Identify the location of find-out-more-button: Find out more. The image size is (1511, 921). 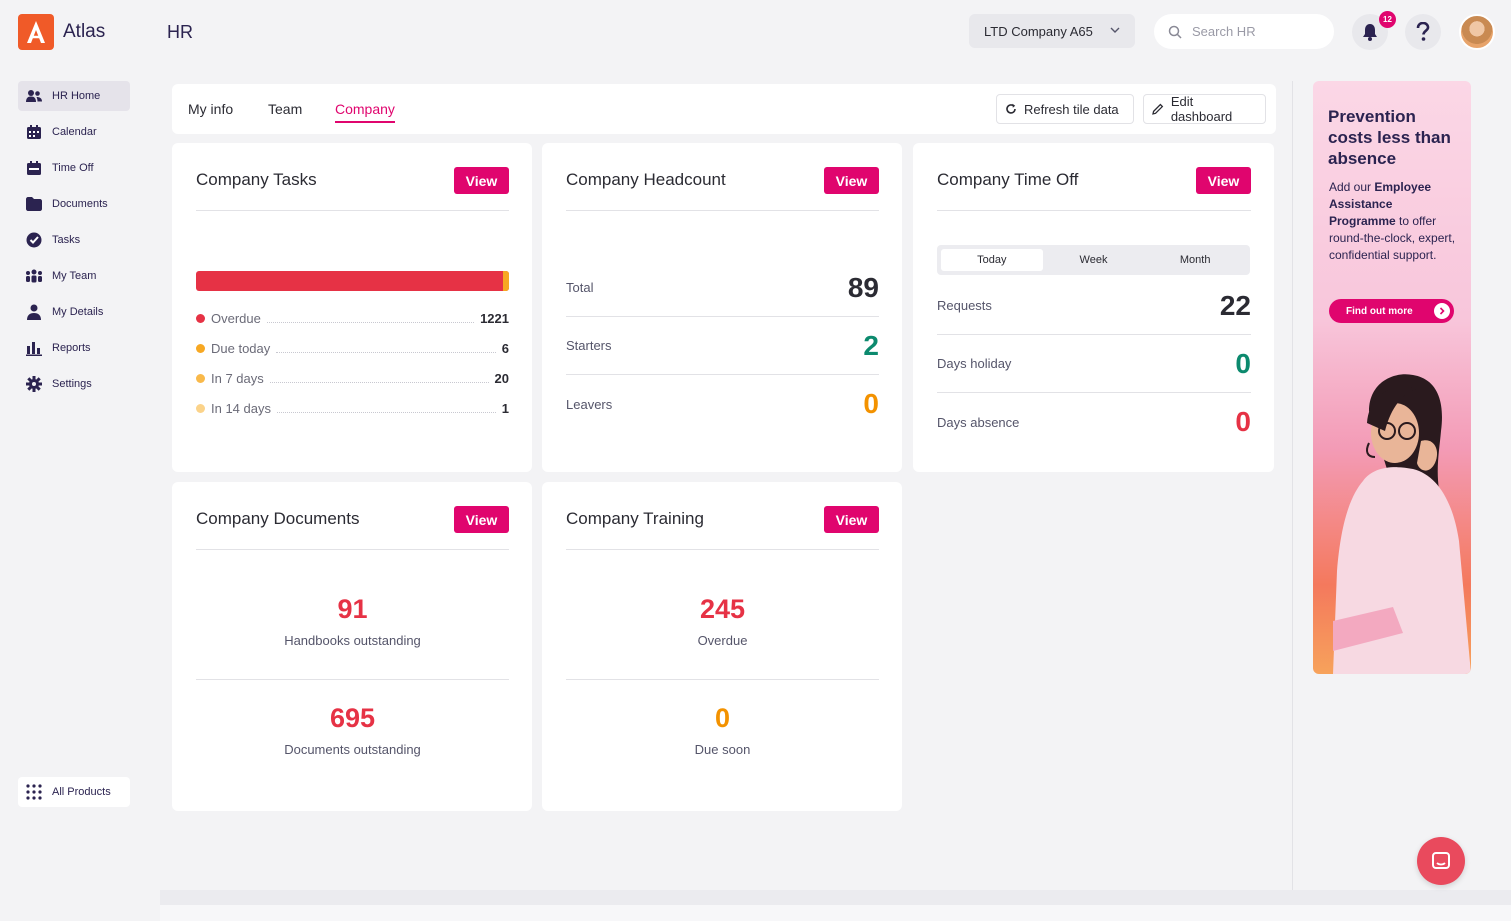
(1391, 311).